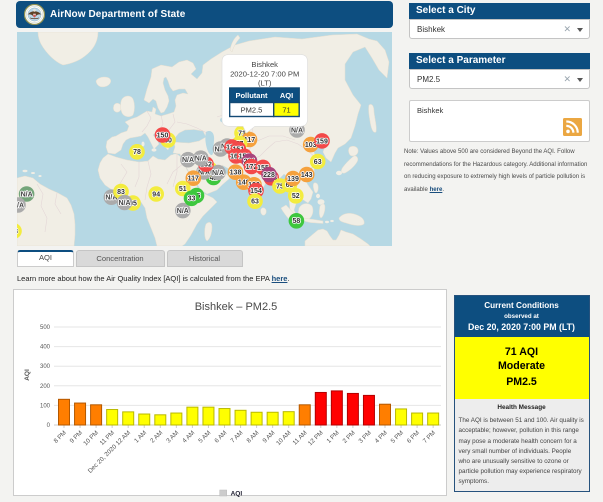  Describe the element at coordinates (284, 438) in the screenshot. I see `svg-text: 10 AM` at that location.